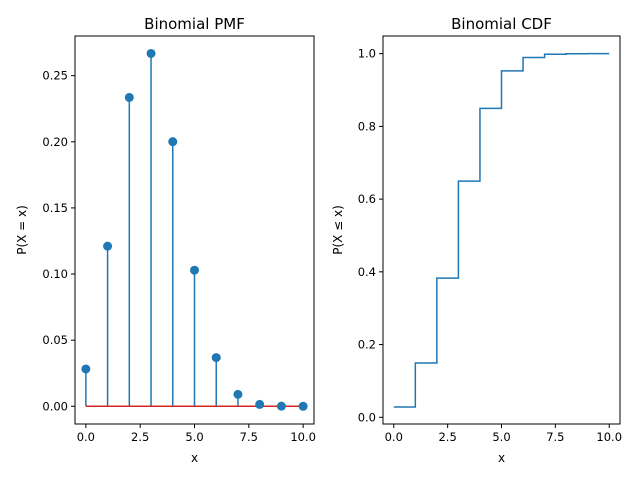 The width and height of the screenshot is (640, 480). I want to click on cdf-x-tick-label: 5.0, so click(501, 437).